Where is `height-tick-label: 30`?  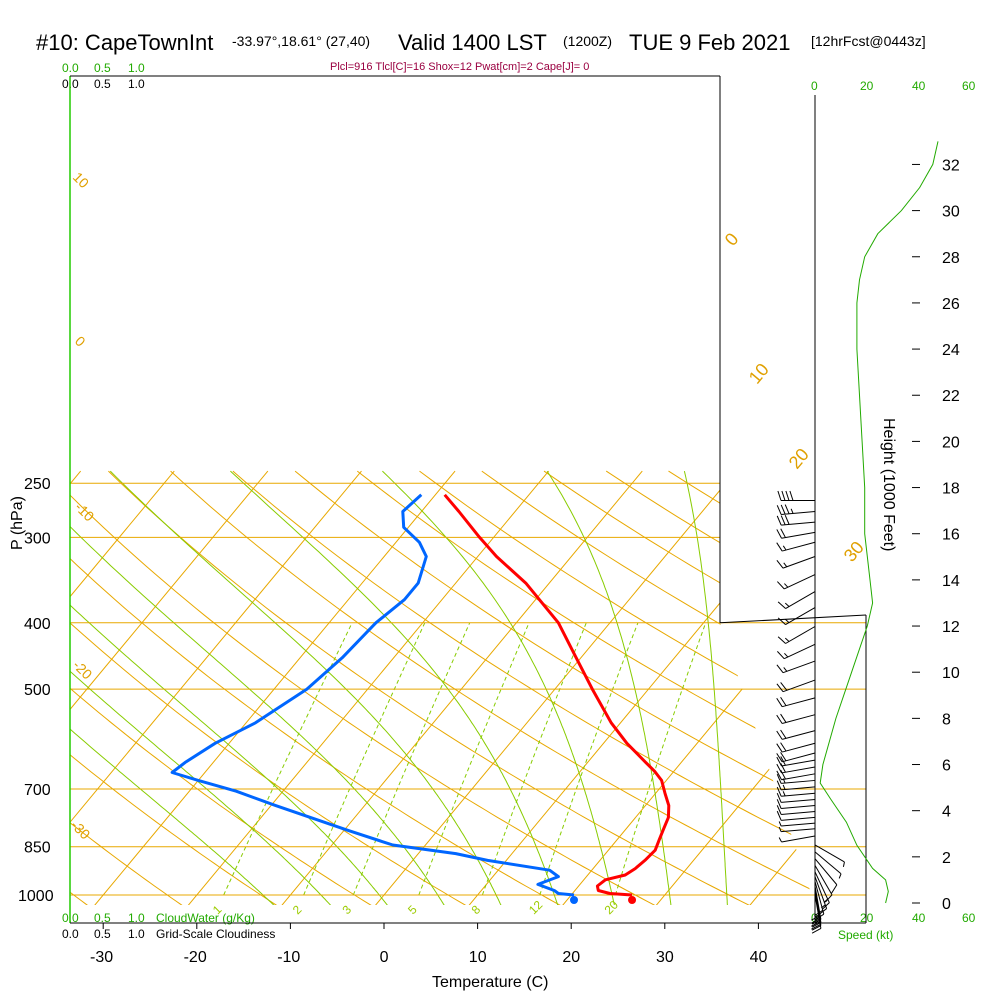
height-tick-label: 30 is located at coordinates (951, 212).